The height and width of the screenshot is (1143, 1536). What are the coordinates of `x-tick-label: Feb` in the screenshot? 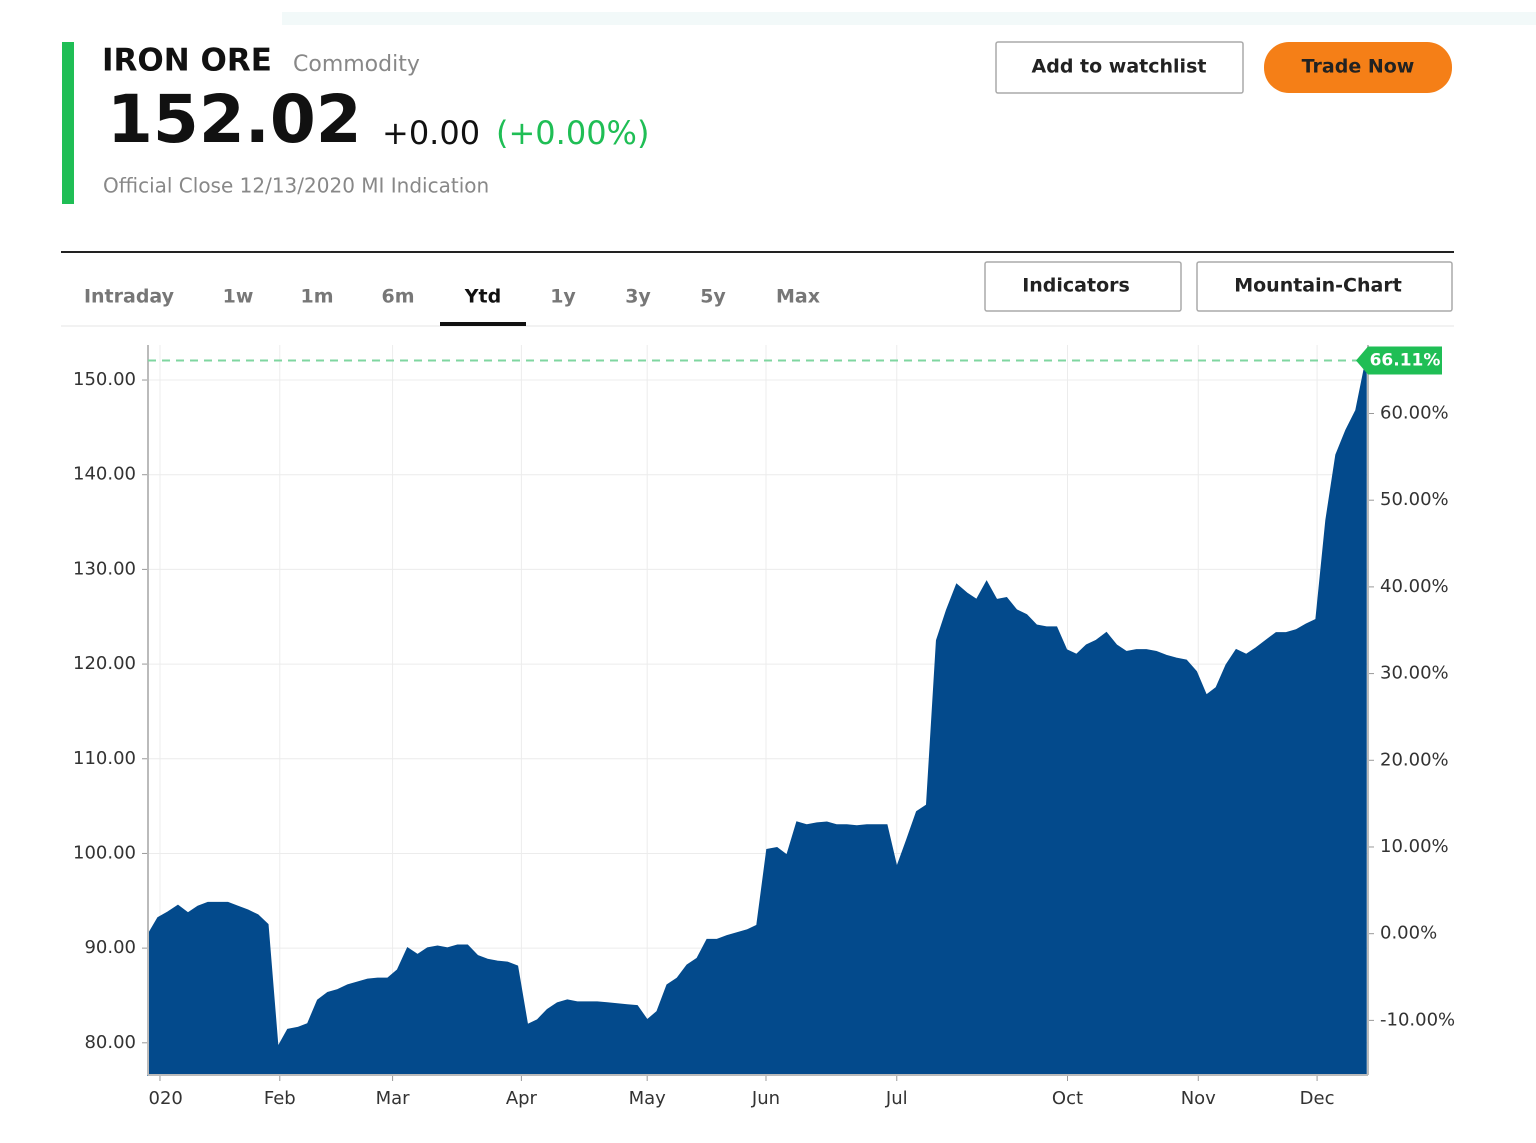 It's located at (280, 1098).